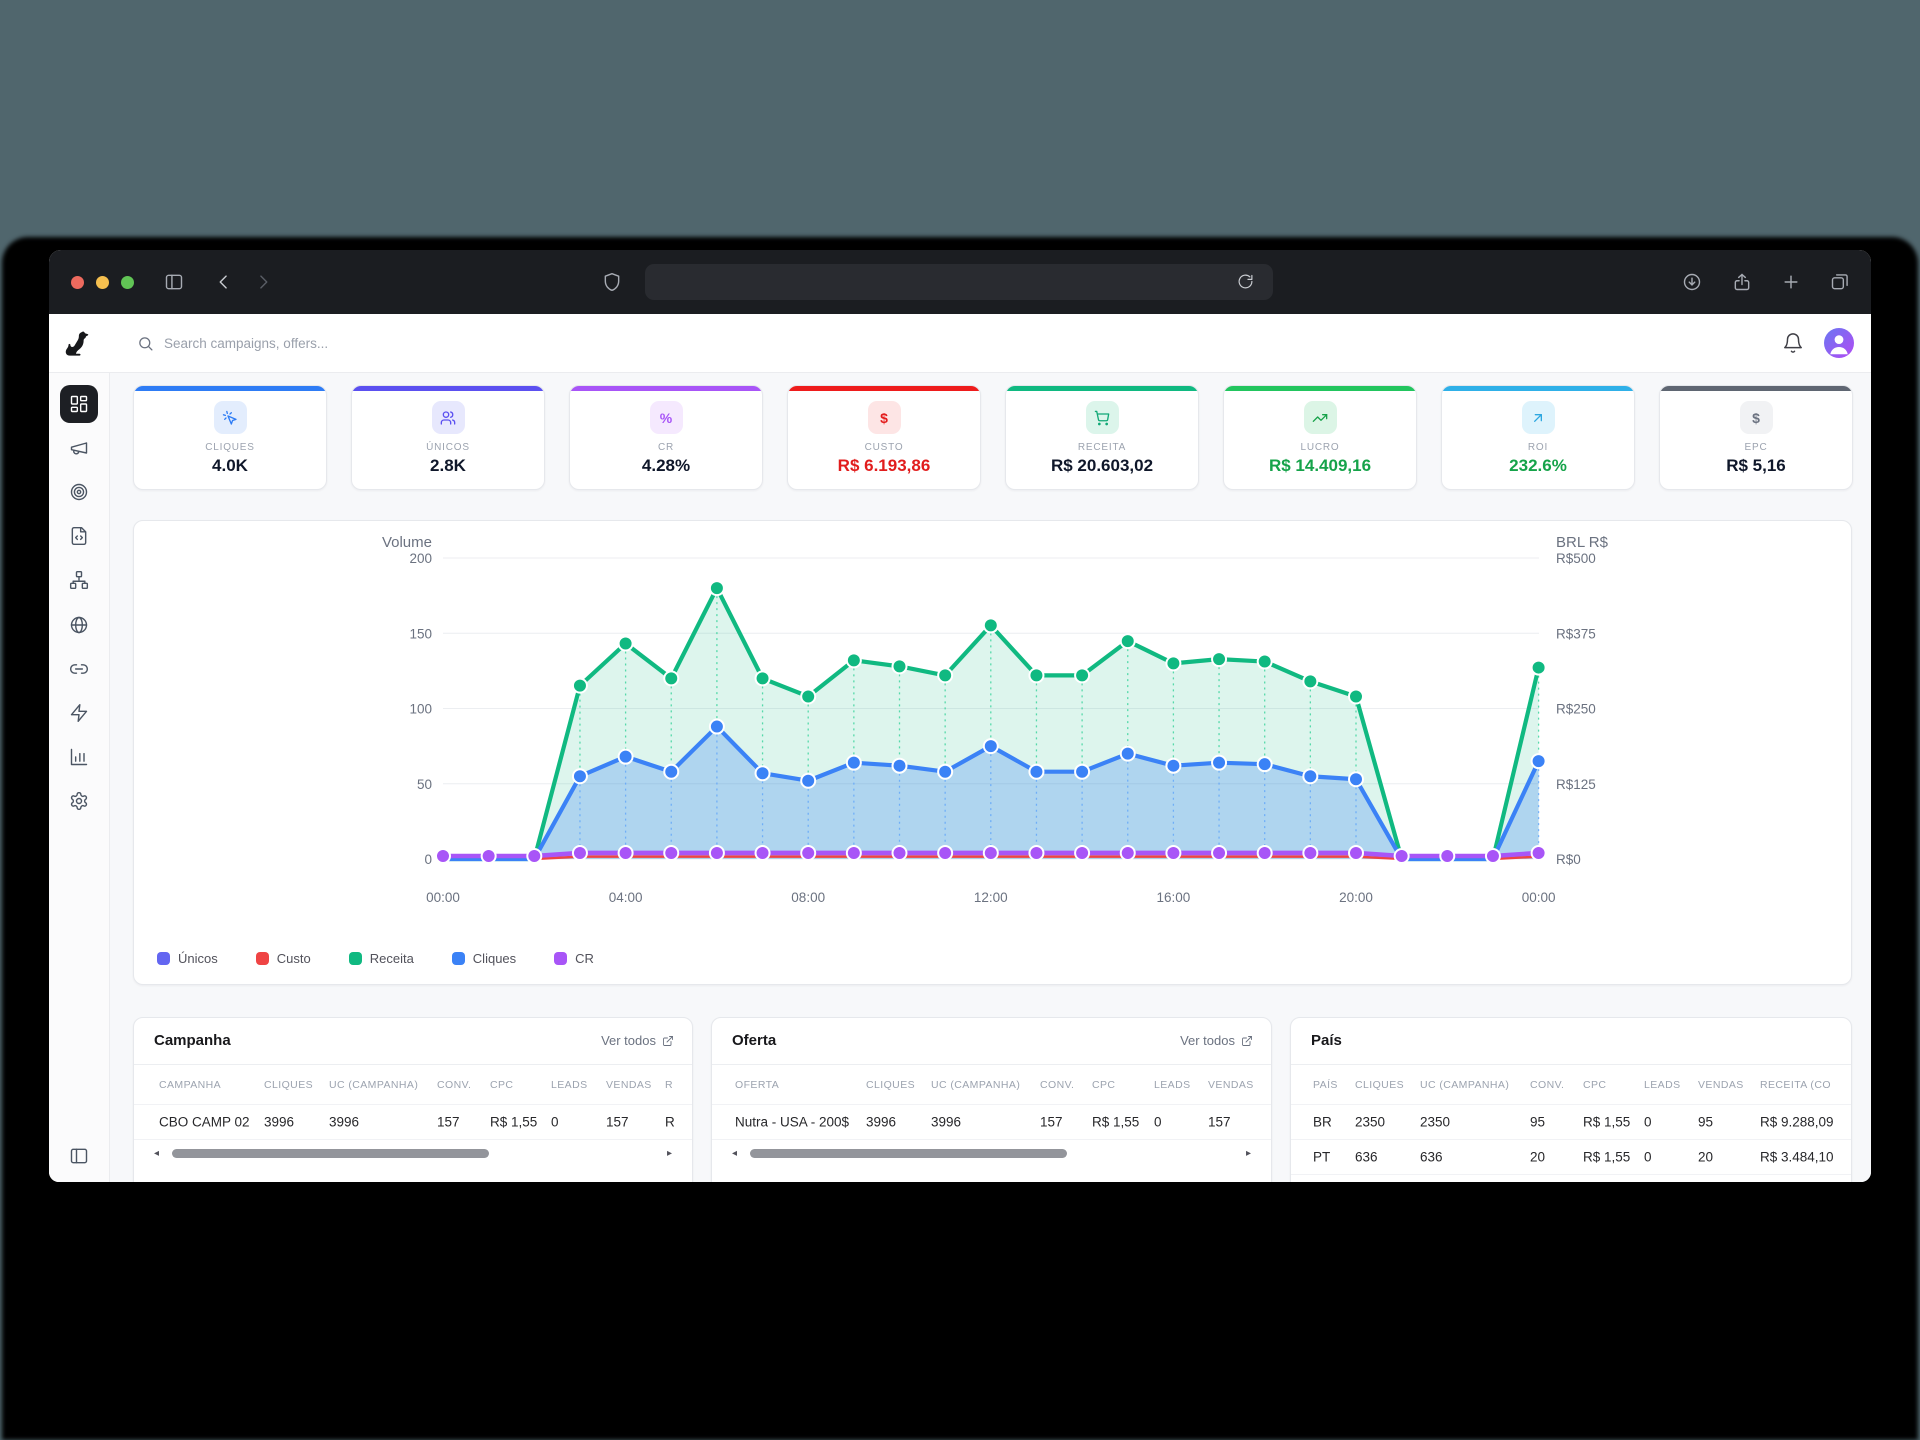 This screenshot has width=1920, height=1440. Describe the element at coordinates (1791, 282) in the screenshot. I see `new-tab-icon` at that location.